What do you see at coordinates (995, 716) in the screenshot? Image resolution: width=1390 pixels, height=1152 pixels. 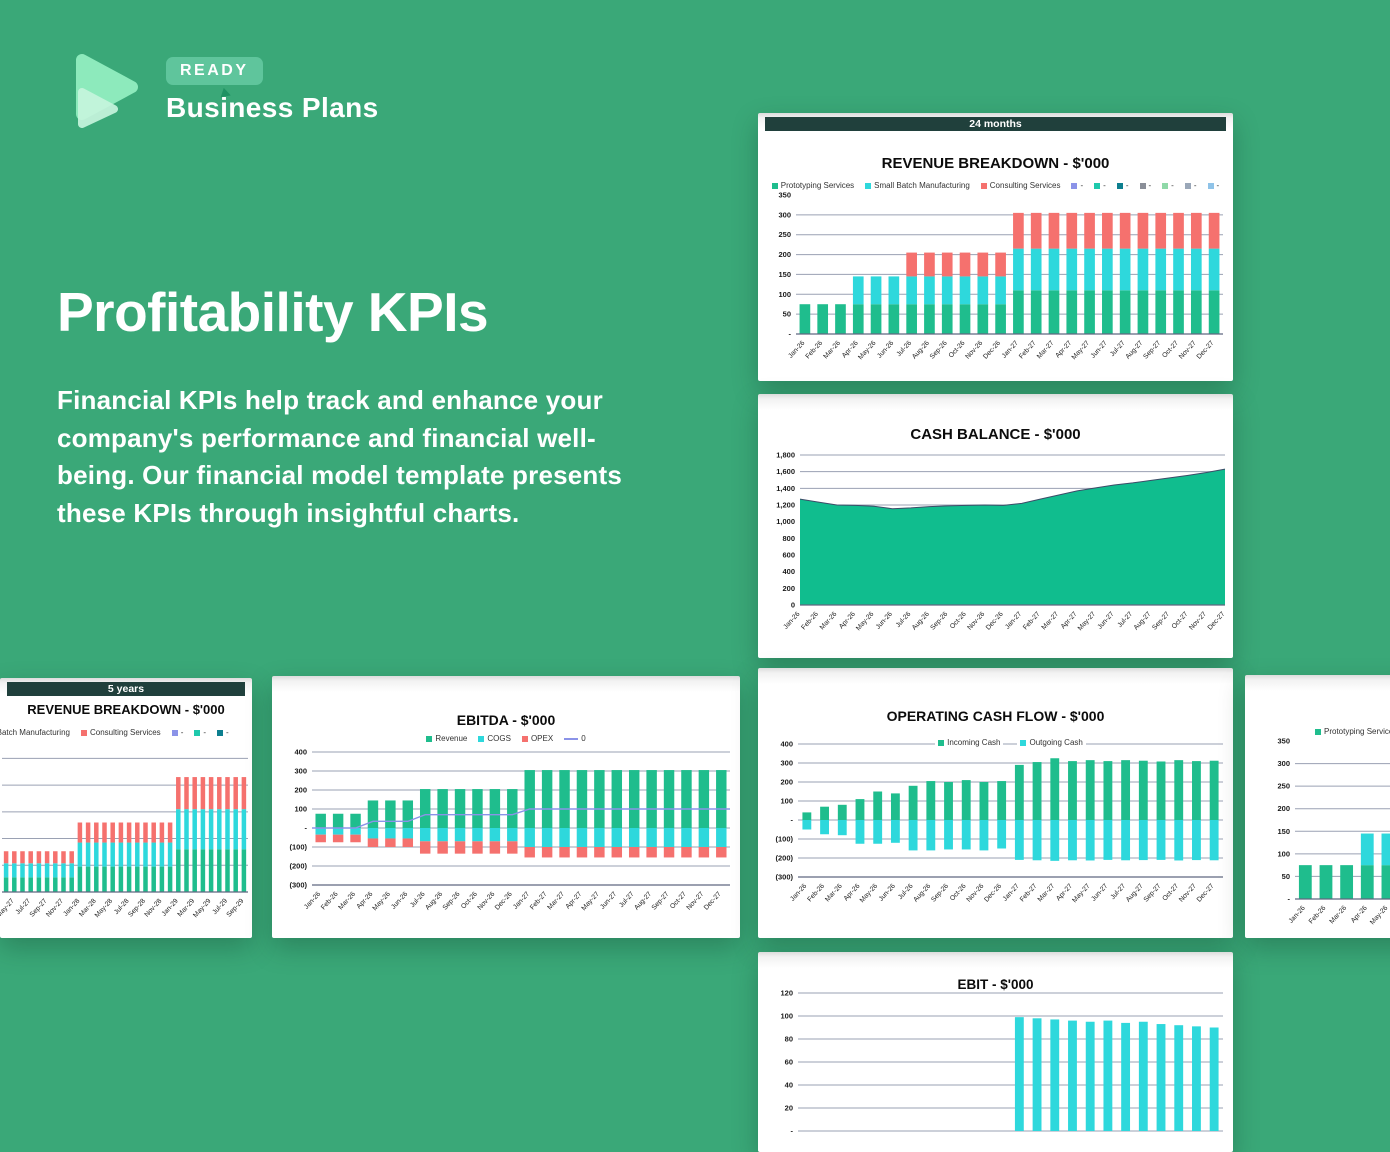 I see `chart-title: OPERATING CASH FLOW - $'000` at bounding box center [995, 716].